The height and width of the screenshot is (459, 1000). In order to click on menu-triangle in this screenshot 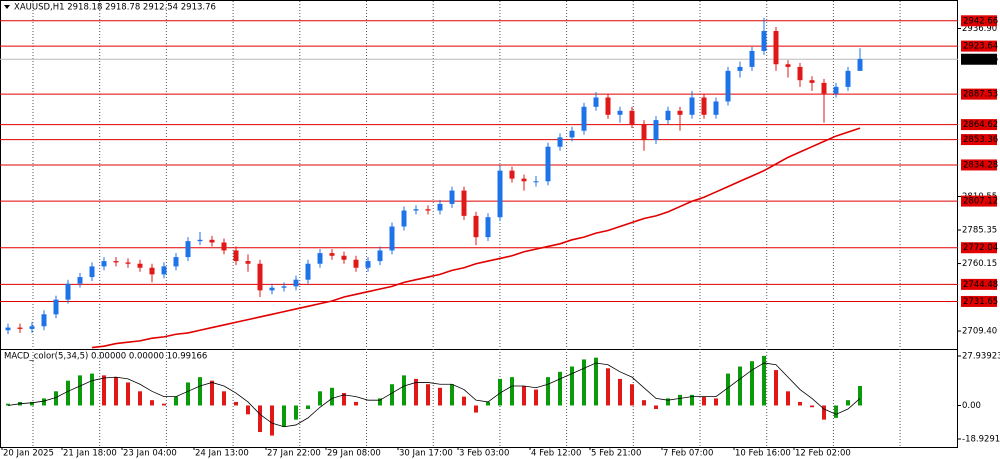, I will do `click(7, 7)`.